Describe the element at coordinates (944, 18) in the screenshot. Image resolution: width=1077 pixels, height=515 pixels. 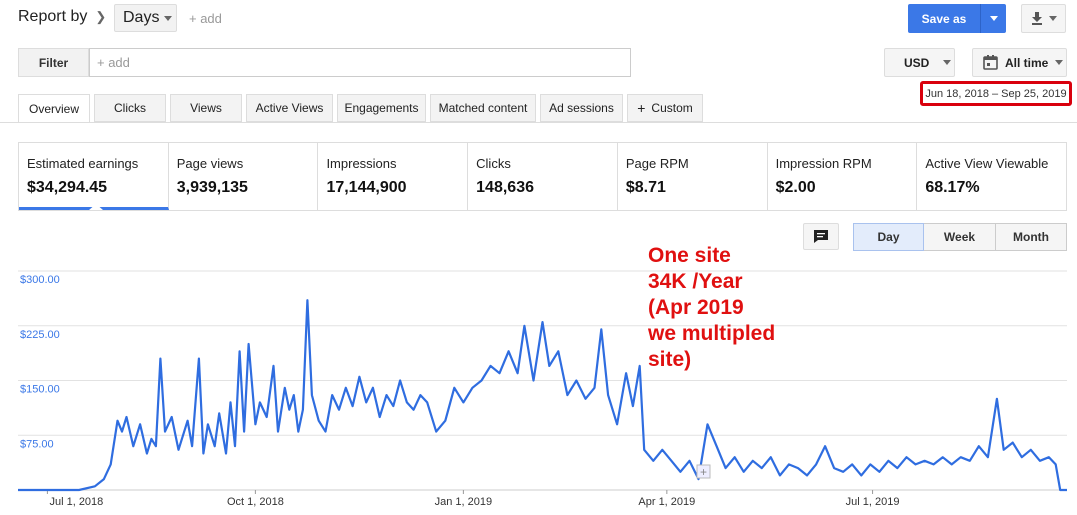
I see `save-as-label: Save as` at that location.